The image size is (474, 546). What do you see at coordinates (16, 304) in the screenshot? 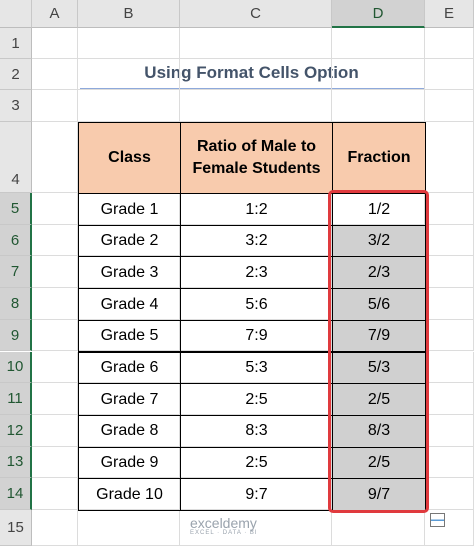
I see `row-header: 8` at bounding box center [16, 304].